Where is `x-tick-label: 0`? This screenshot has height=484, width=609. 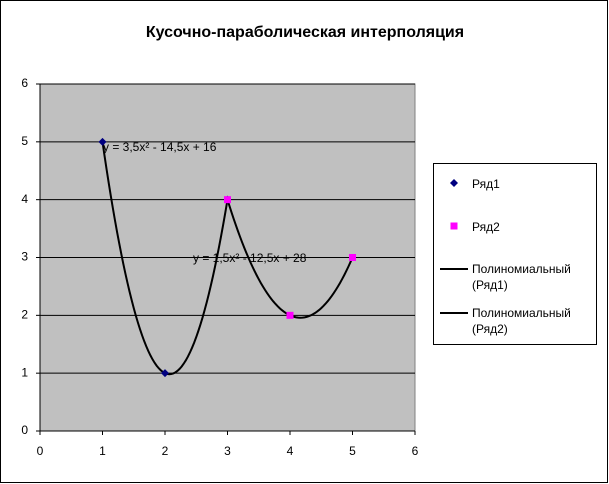 x-tick-label: 0 is located at coordinates (40, 451).